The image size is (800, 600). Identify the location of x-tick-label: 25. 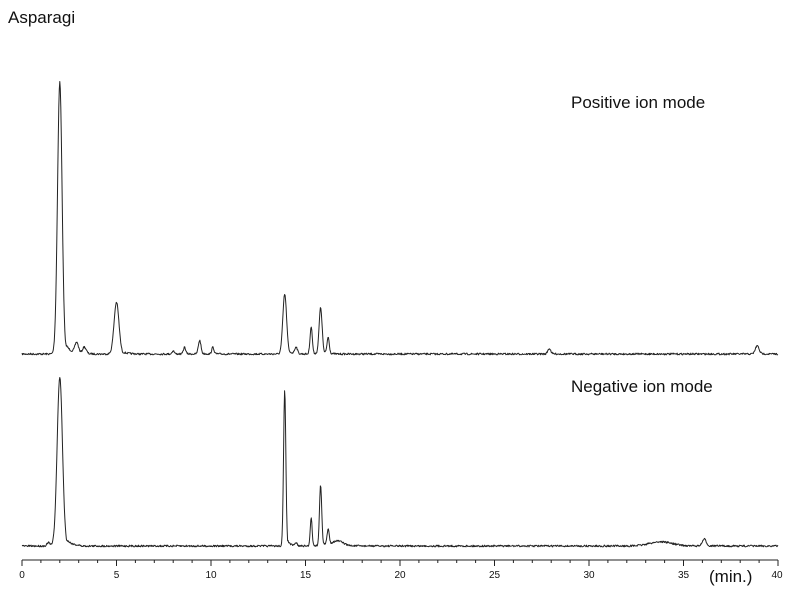
(495, 575).